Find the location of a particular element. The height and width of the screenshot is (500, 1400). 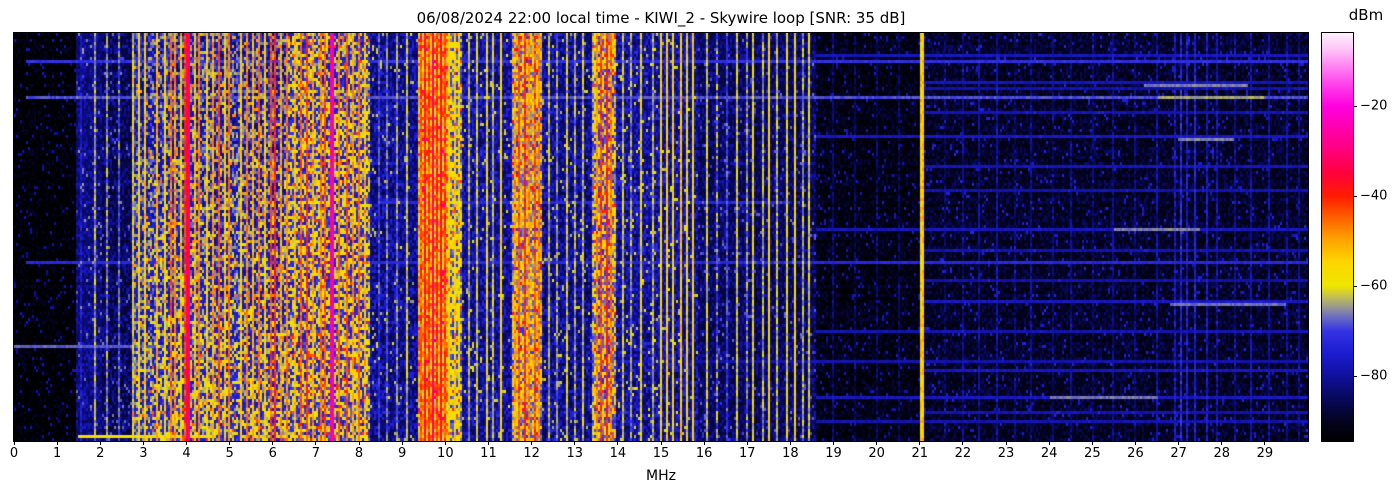

colorbar-tick-label: −80 is located at coordinates (1374, 376).